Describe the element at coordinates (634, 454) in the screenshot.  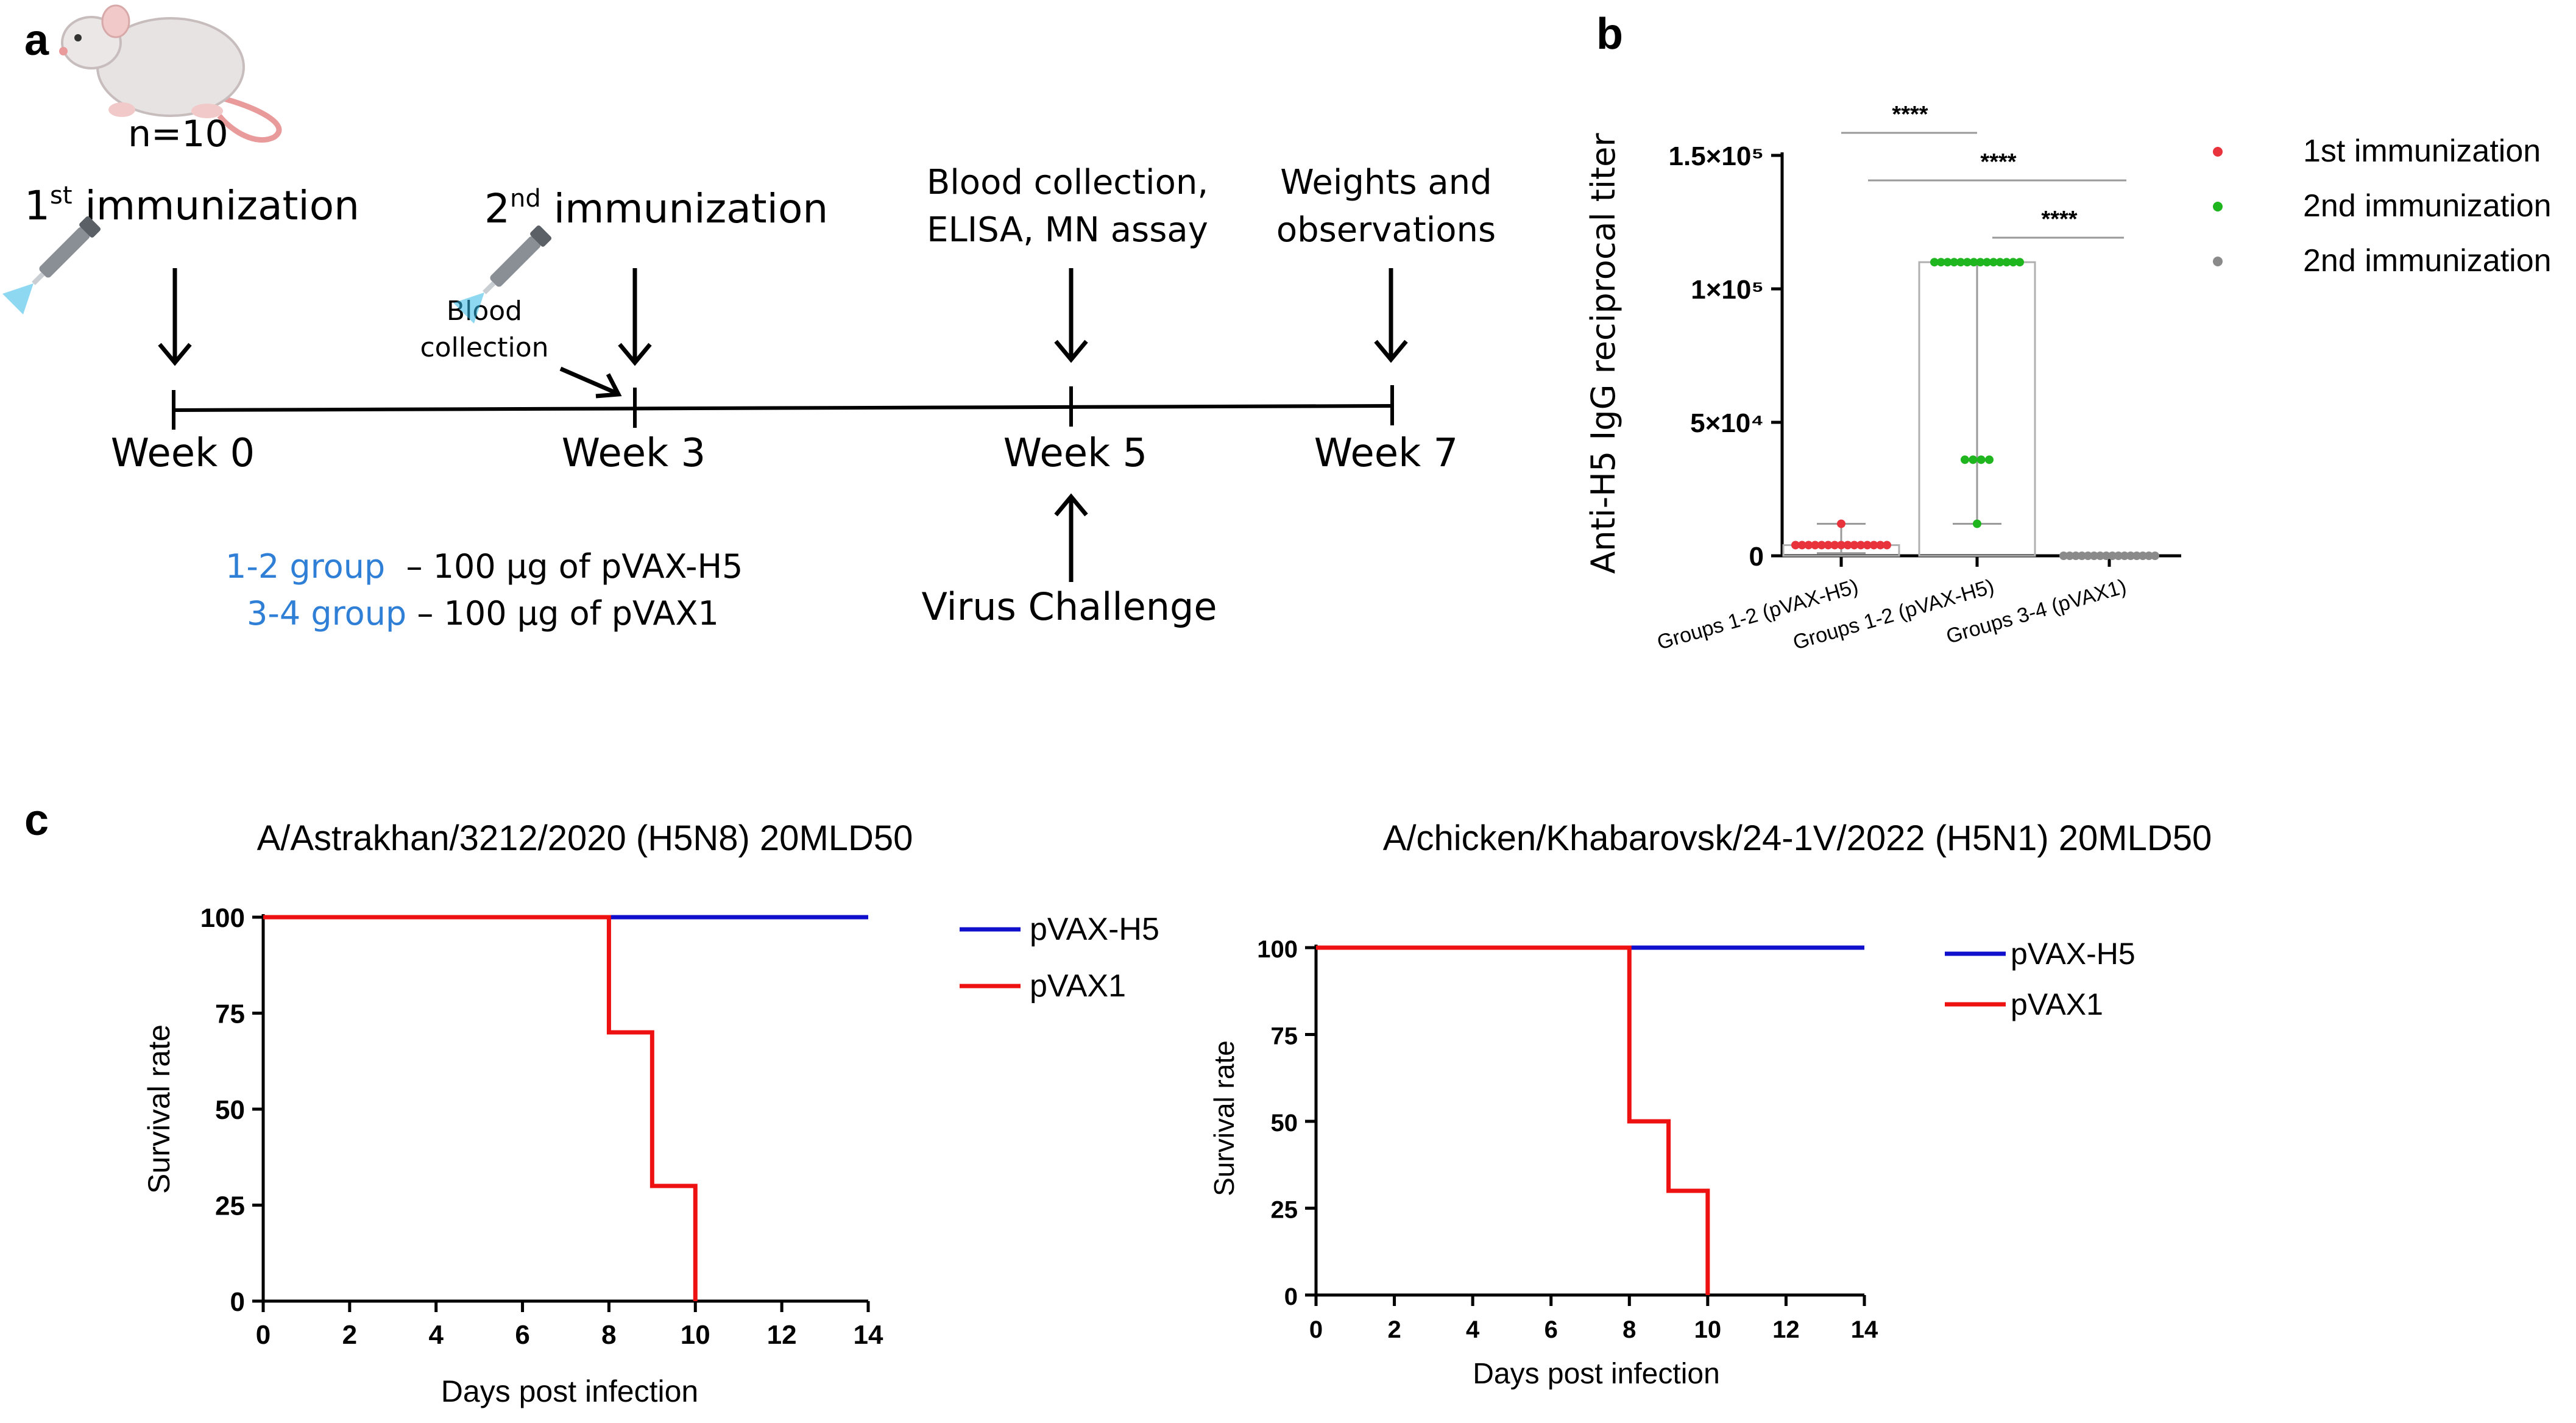
I see `week-label: Week 3` at that location.